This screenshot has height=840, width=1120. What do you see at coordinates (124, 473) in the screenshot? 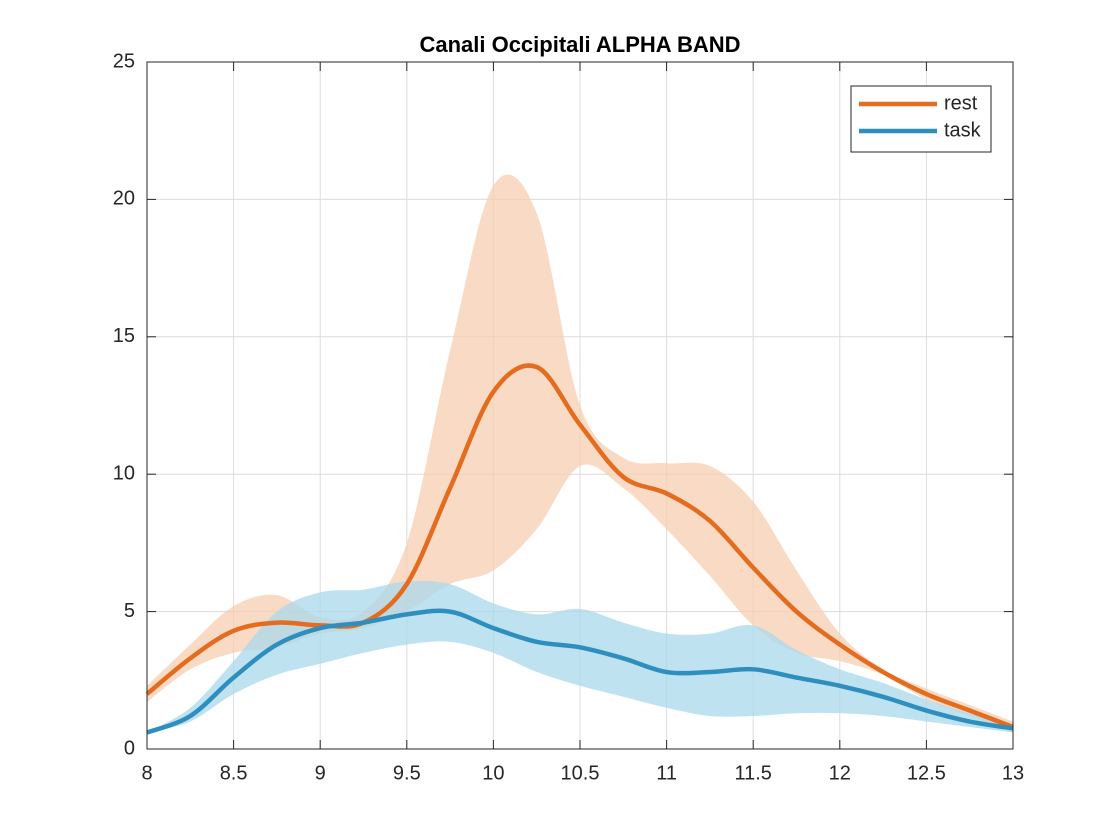
I see `y-tick-label: 10` at bounding box center [124, 473].